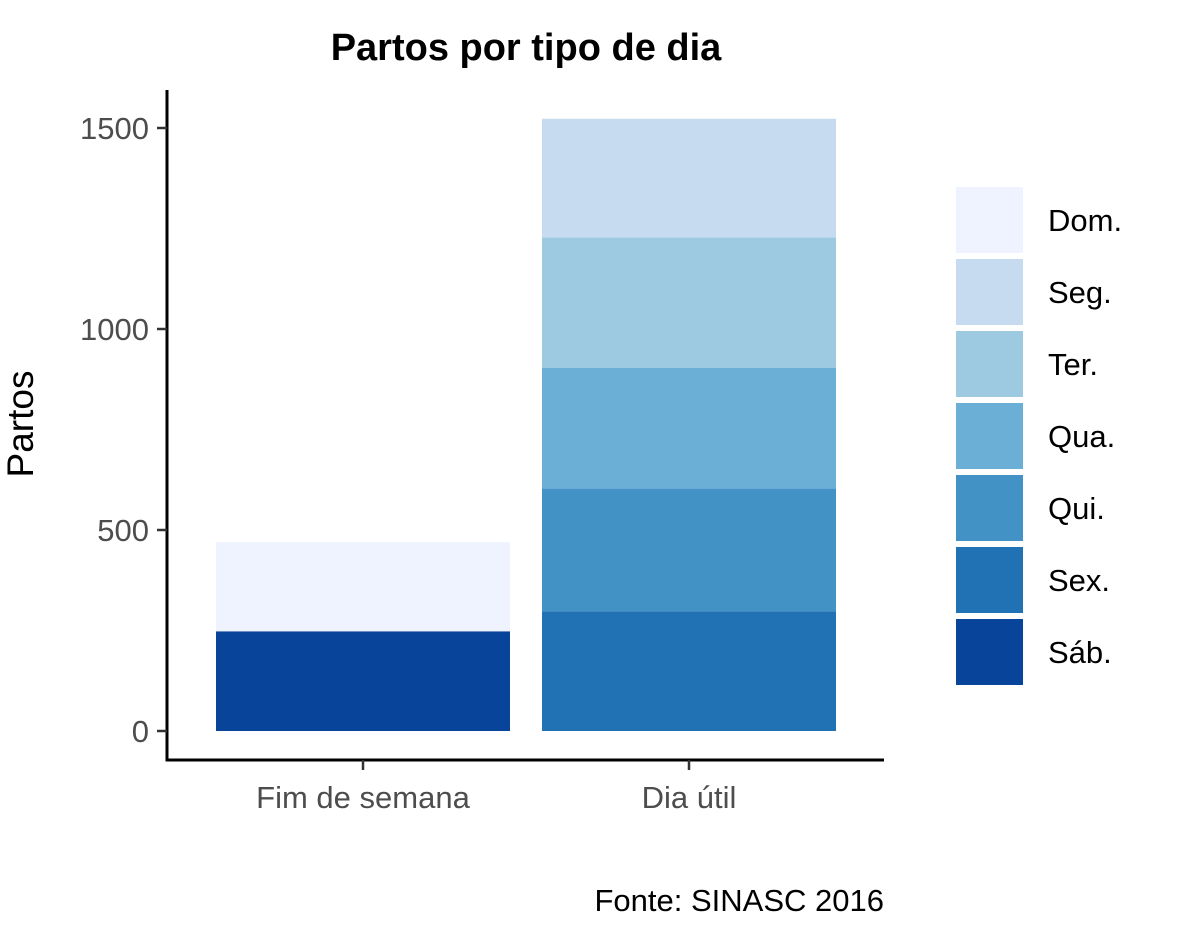 This screenshot has width=1181, height=949. What do you see at coordinates (20, 424) in the screenshot?
I see `y-axis-label: Partos` at bounding box center [20, 424].